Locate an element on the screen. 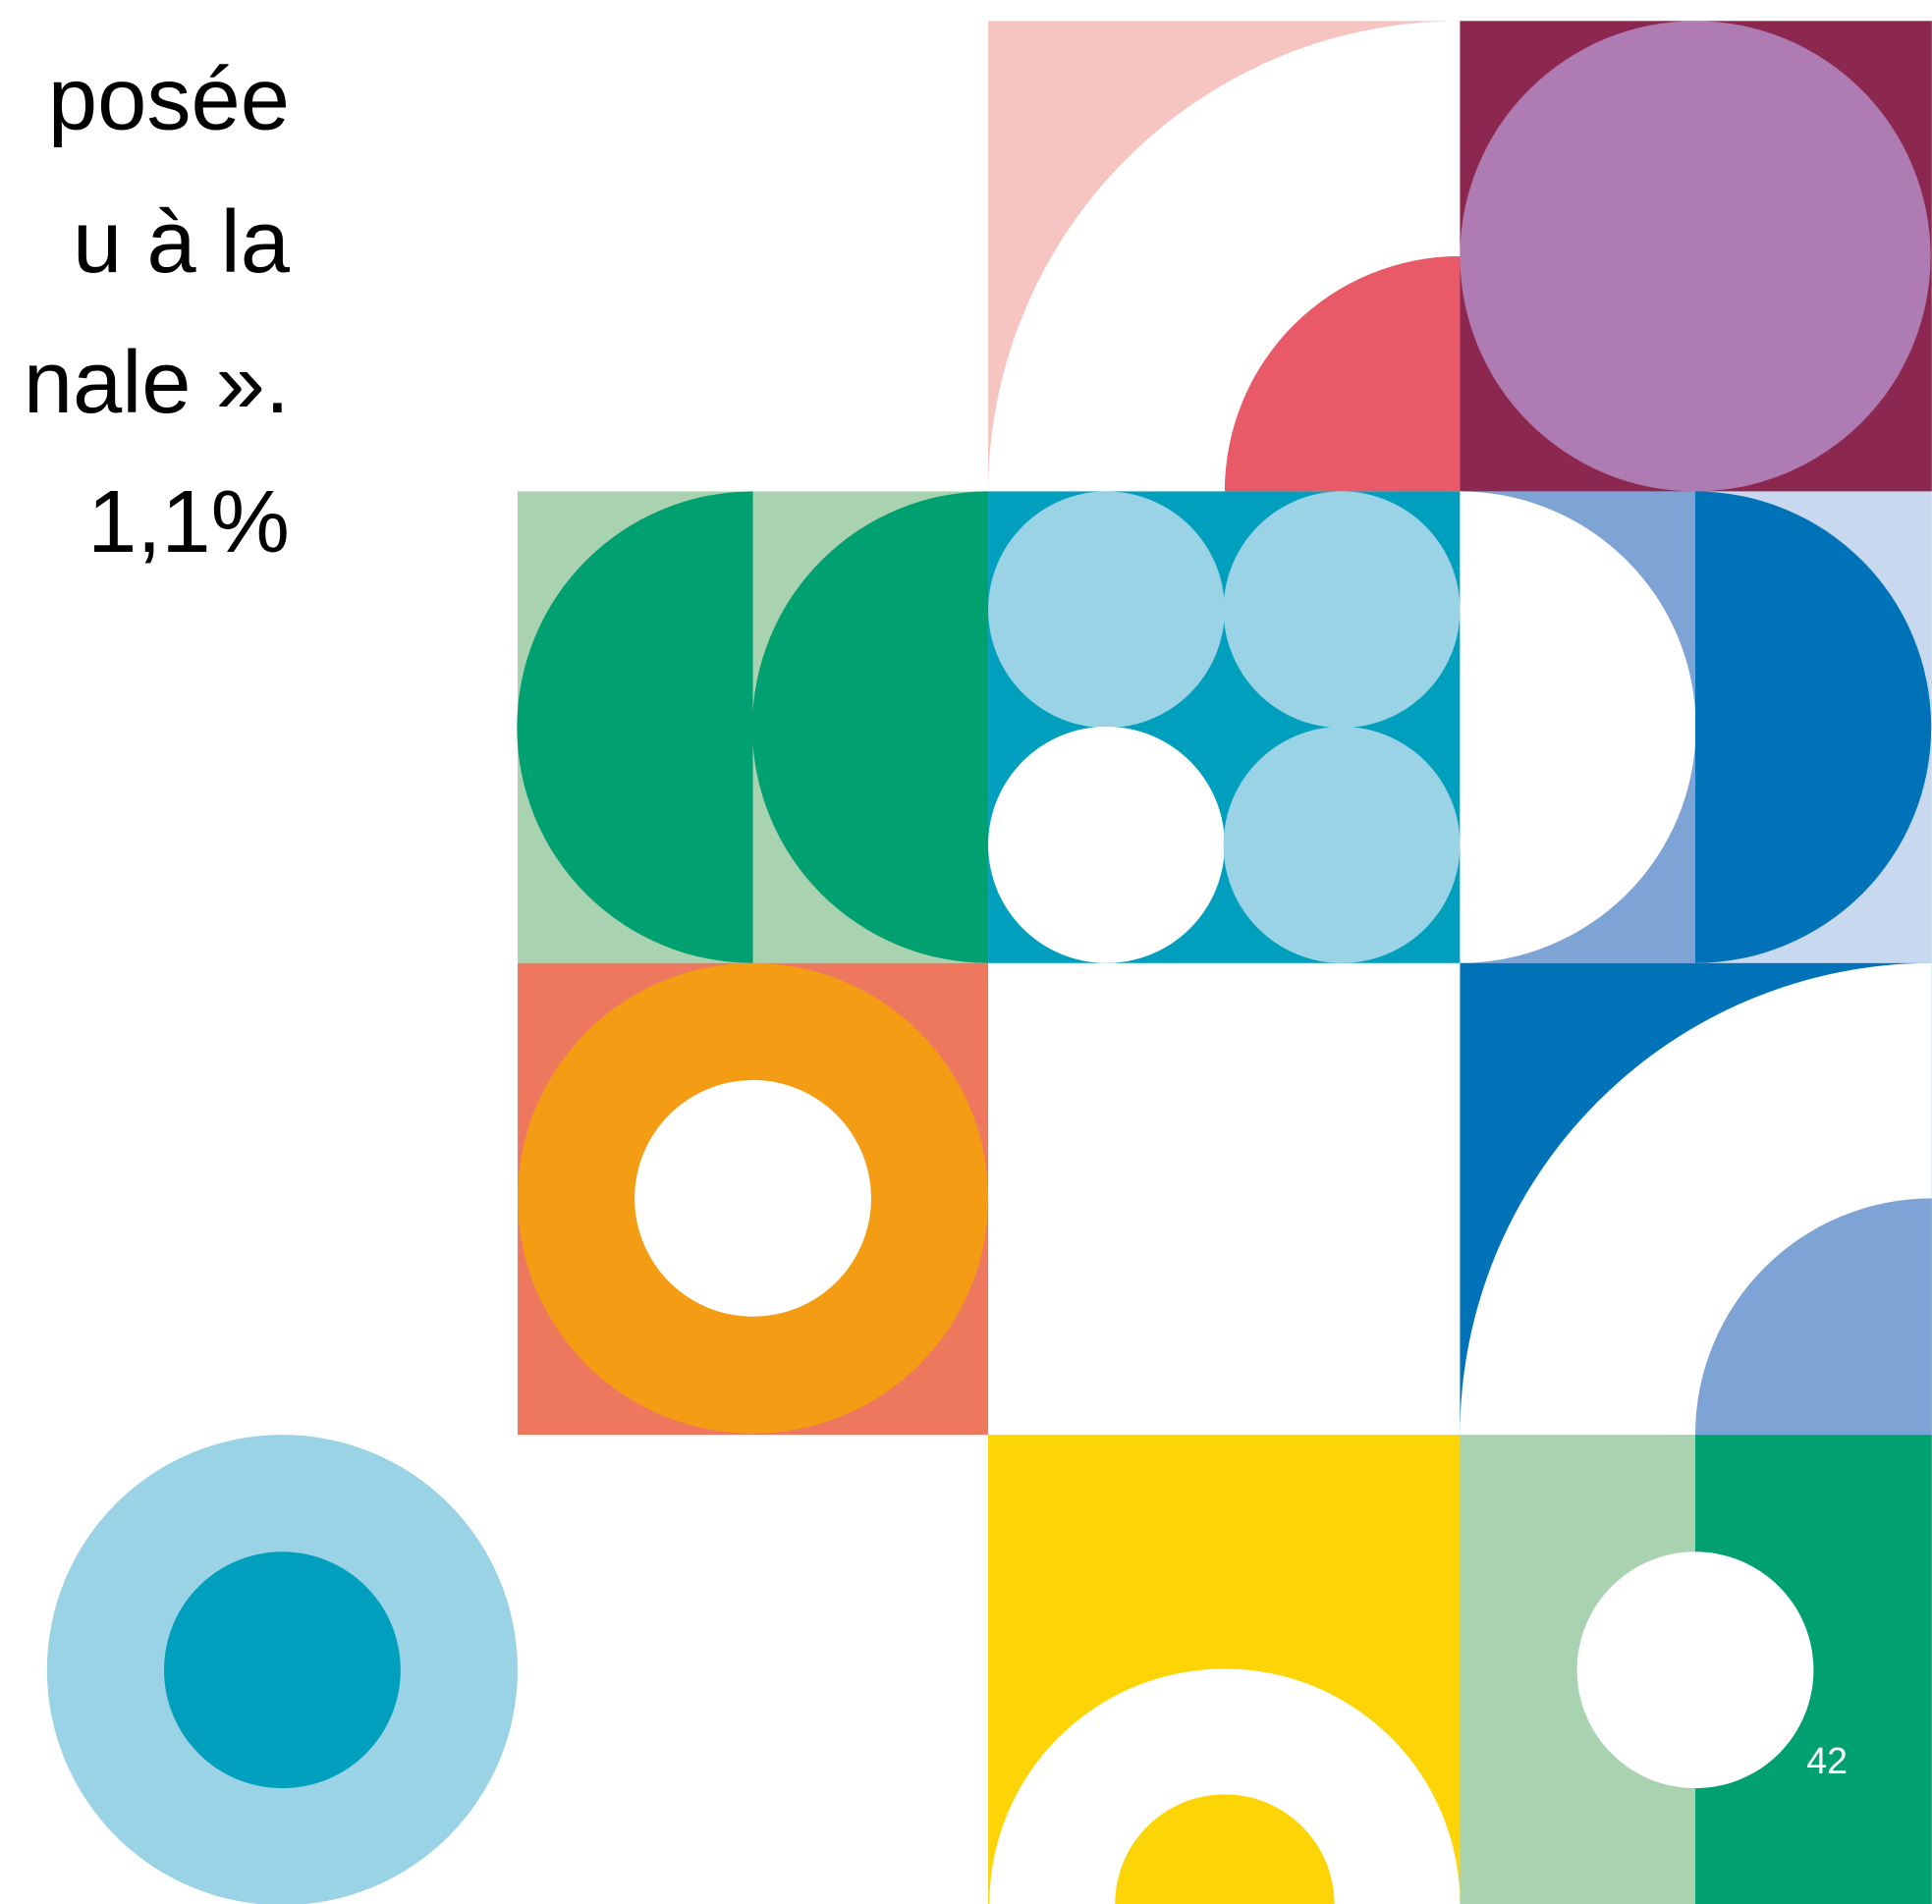  text-line: u à la is located at coordinates (182, 242).